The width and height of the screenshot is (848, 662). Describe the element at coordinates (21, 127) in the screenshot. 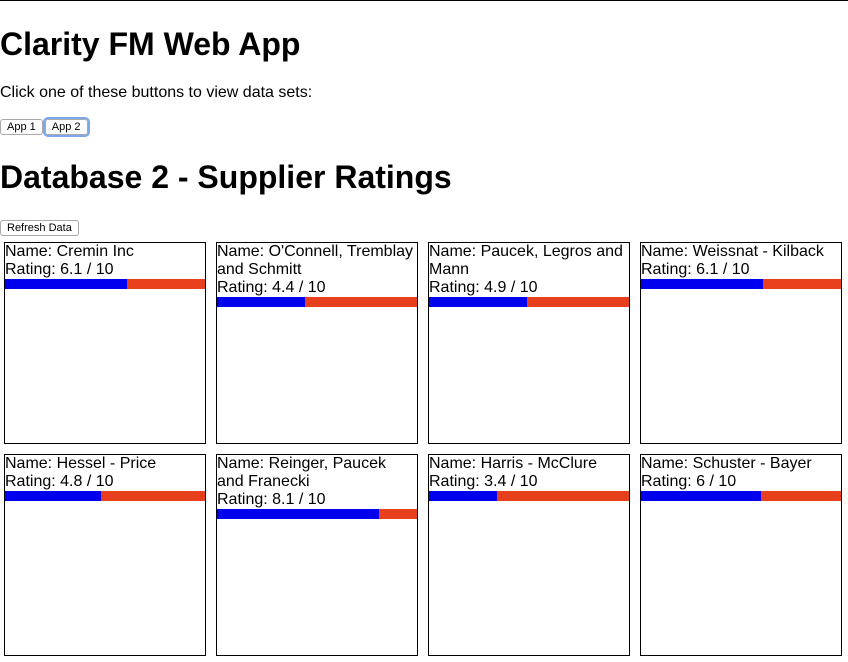

I see `app-1-button: App 1` at that location.